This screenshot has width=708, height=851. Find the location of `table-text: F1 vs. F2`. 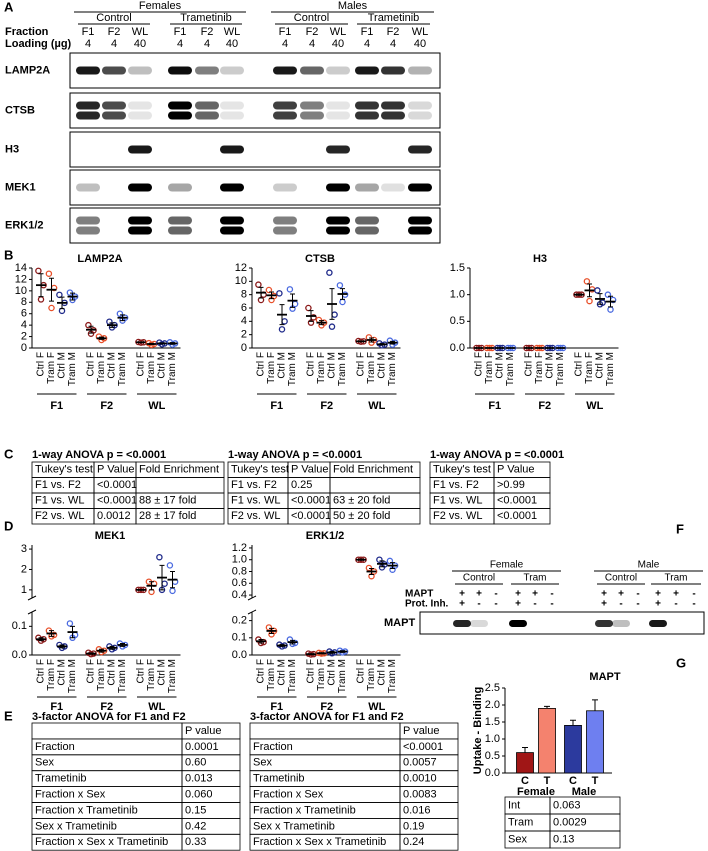

table-text: F1 vs. F2 is located at coordinates (254, 485).